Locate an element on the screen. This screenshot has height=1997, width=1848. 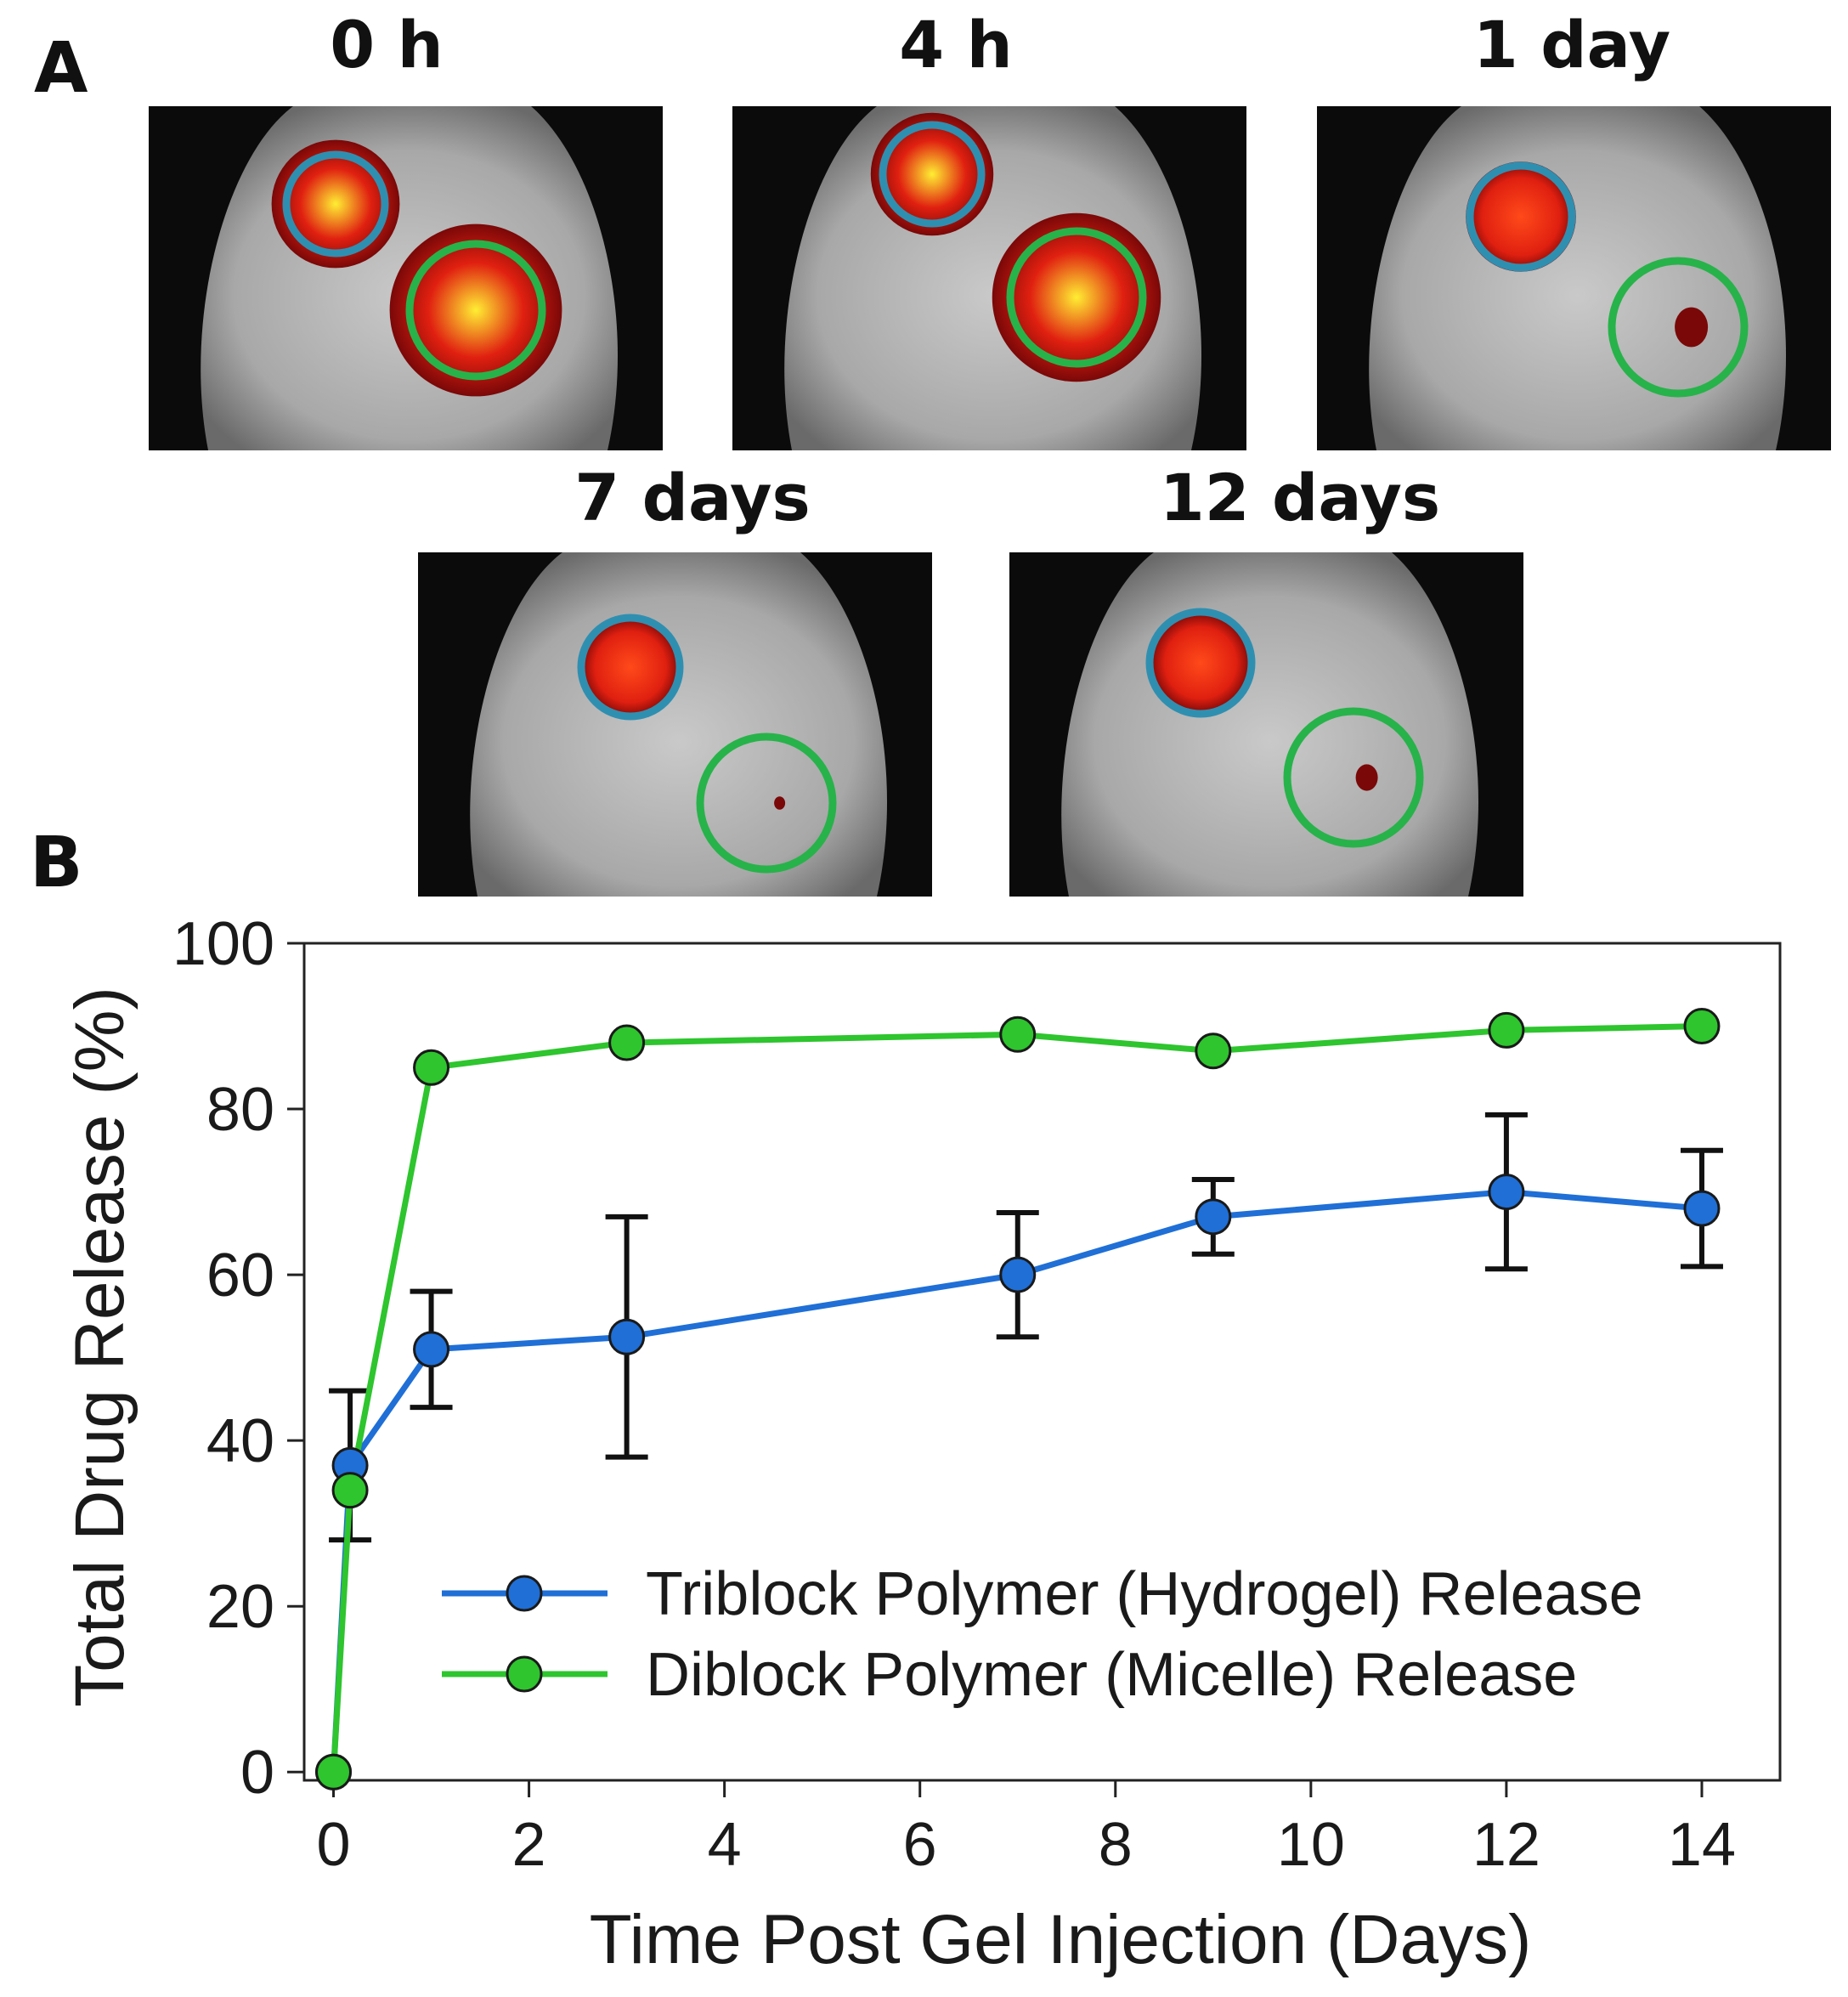
panel-a-letter: A is located at coordinates (61, 68).